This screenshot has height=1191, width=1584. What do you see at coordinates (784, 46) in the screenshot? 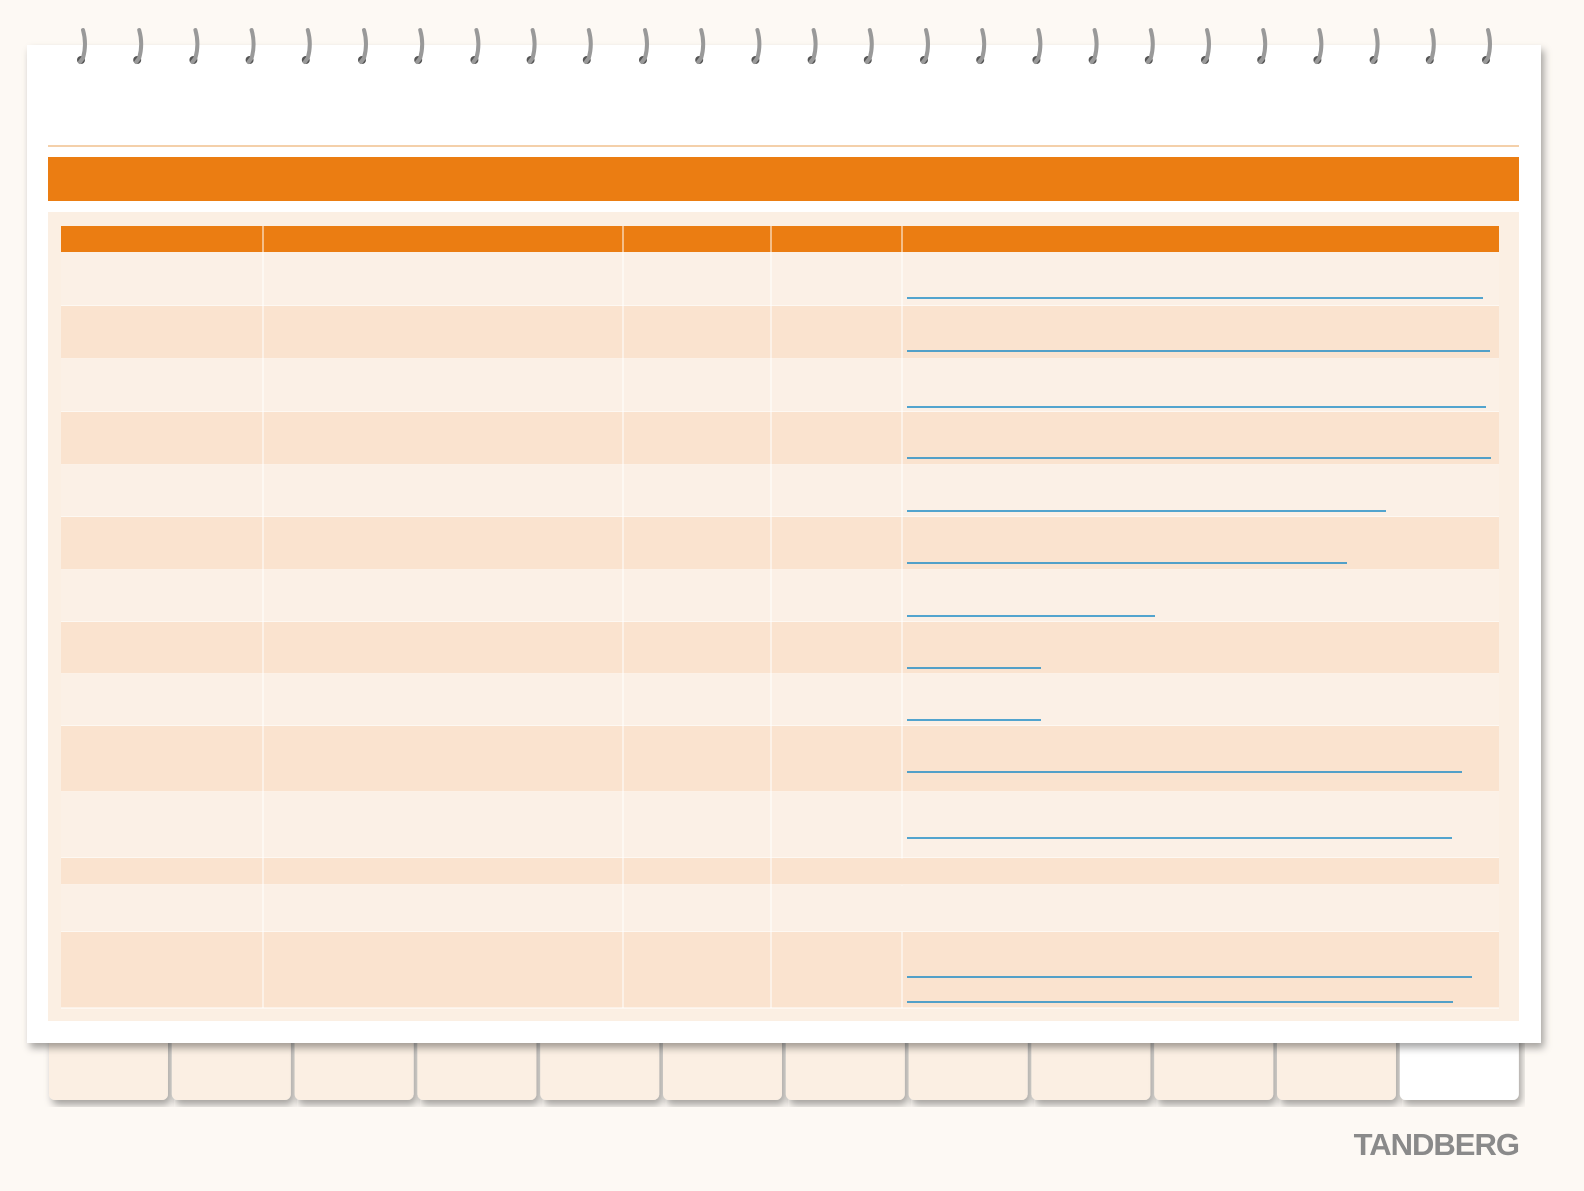
I see `spiral-binding` at bounding box center [784, 46].